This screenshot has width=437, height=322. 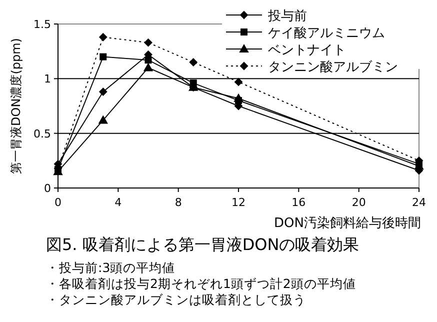 I want to click on x-axis-title: DON汚染飼料給与後時間, so click(x=347, y=223).